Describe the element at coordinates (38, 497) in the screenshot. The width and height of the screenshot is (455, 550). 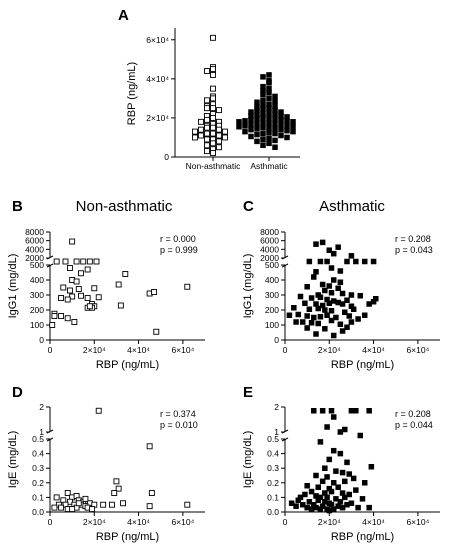
I see `y-tick-label: 0.1` at that location.